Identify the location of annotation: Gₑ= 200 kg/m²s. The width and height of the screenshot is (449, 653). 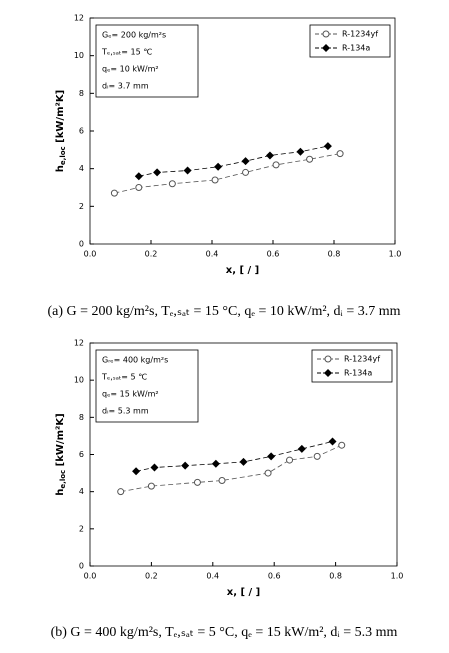
(134, 35).